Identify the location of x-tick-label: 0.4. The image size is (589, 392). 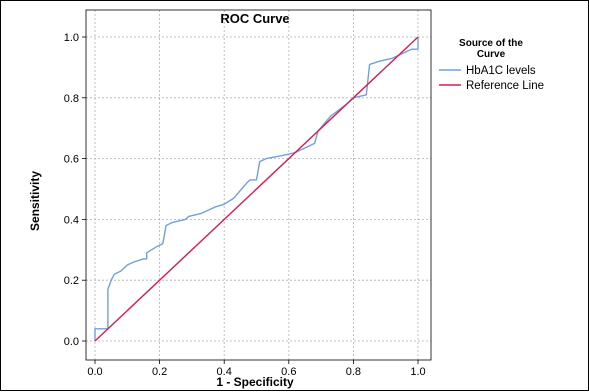
(224, 372).